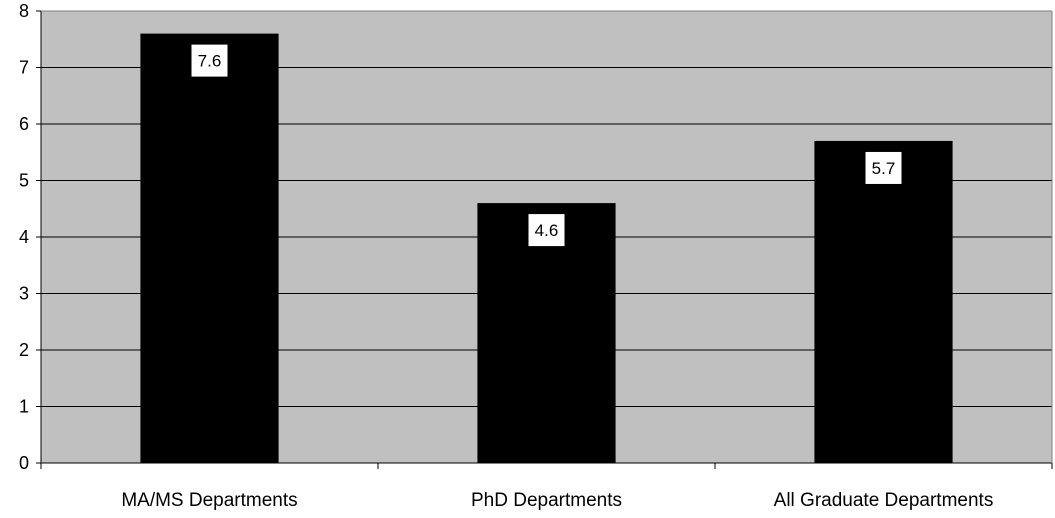  I want to click on data-label: 4.6, so click(547, 230).